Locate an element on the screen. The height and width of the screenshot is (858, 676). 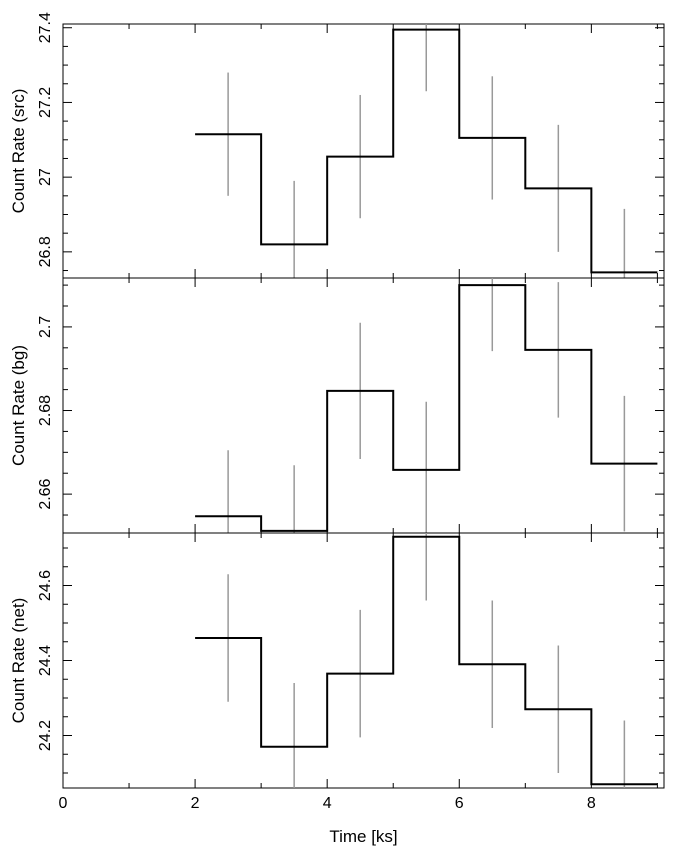
x-axis-label: Time [ks] is located at coordinates (363, 836).